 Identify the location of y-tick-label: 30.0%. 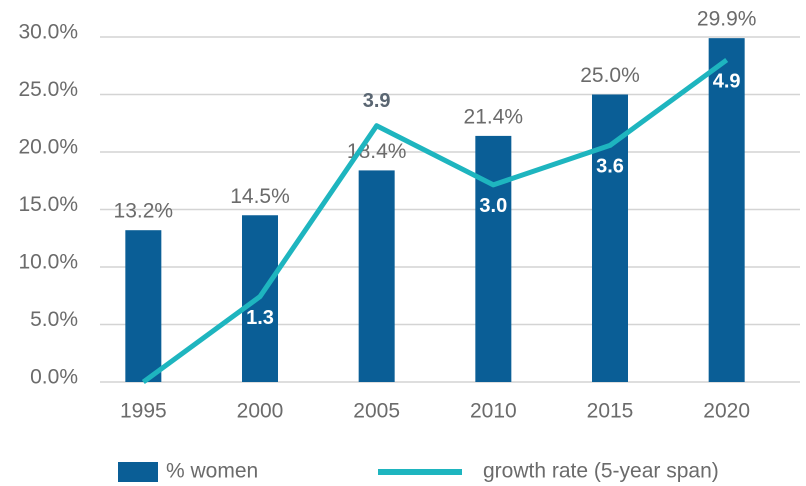
(48, 32).